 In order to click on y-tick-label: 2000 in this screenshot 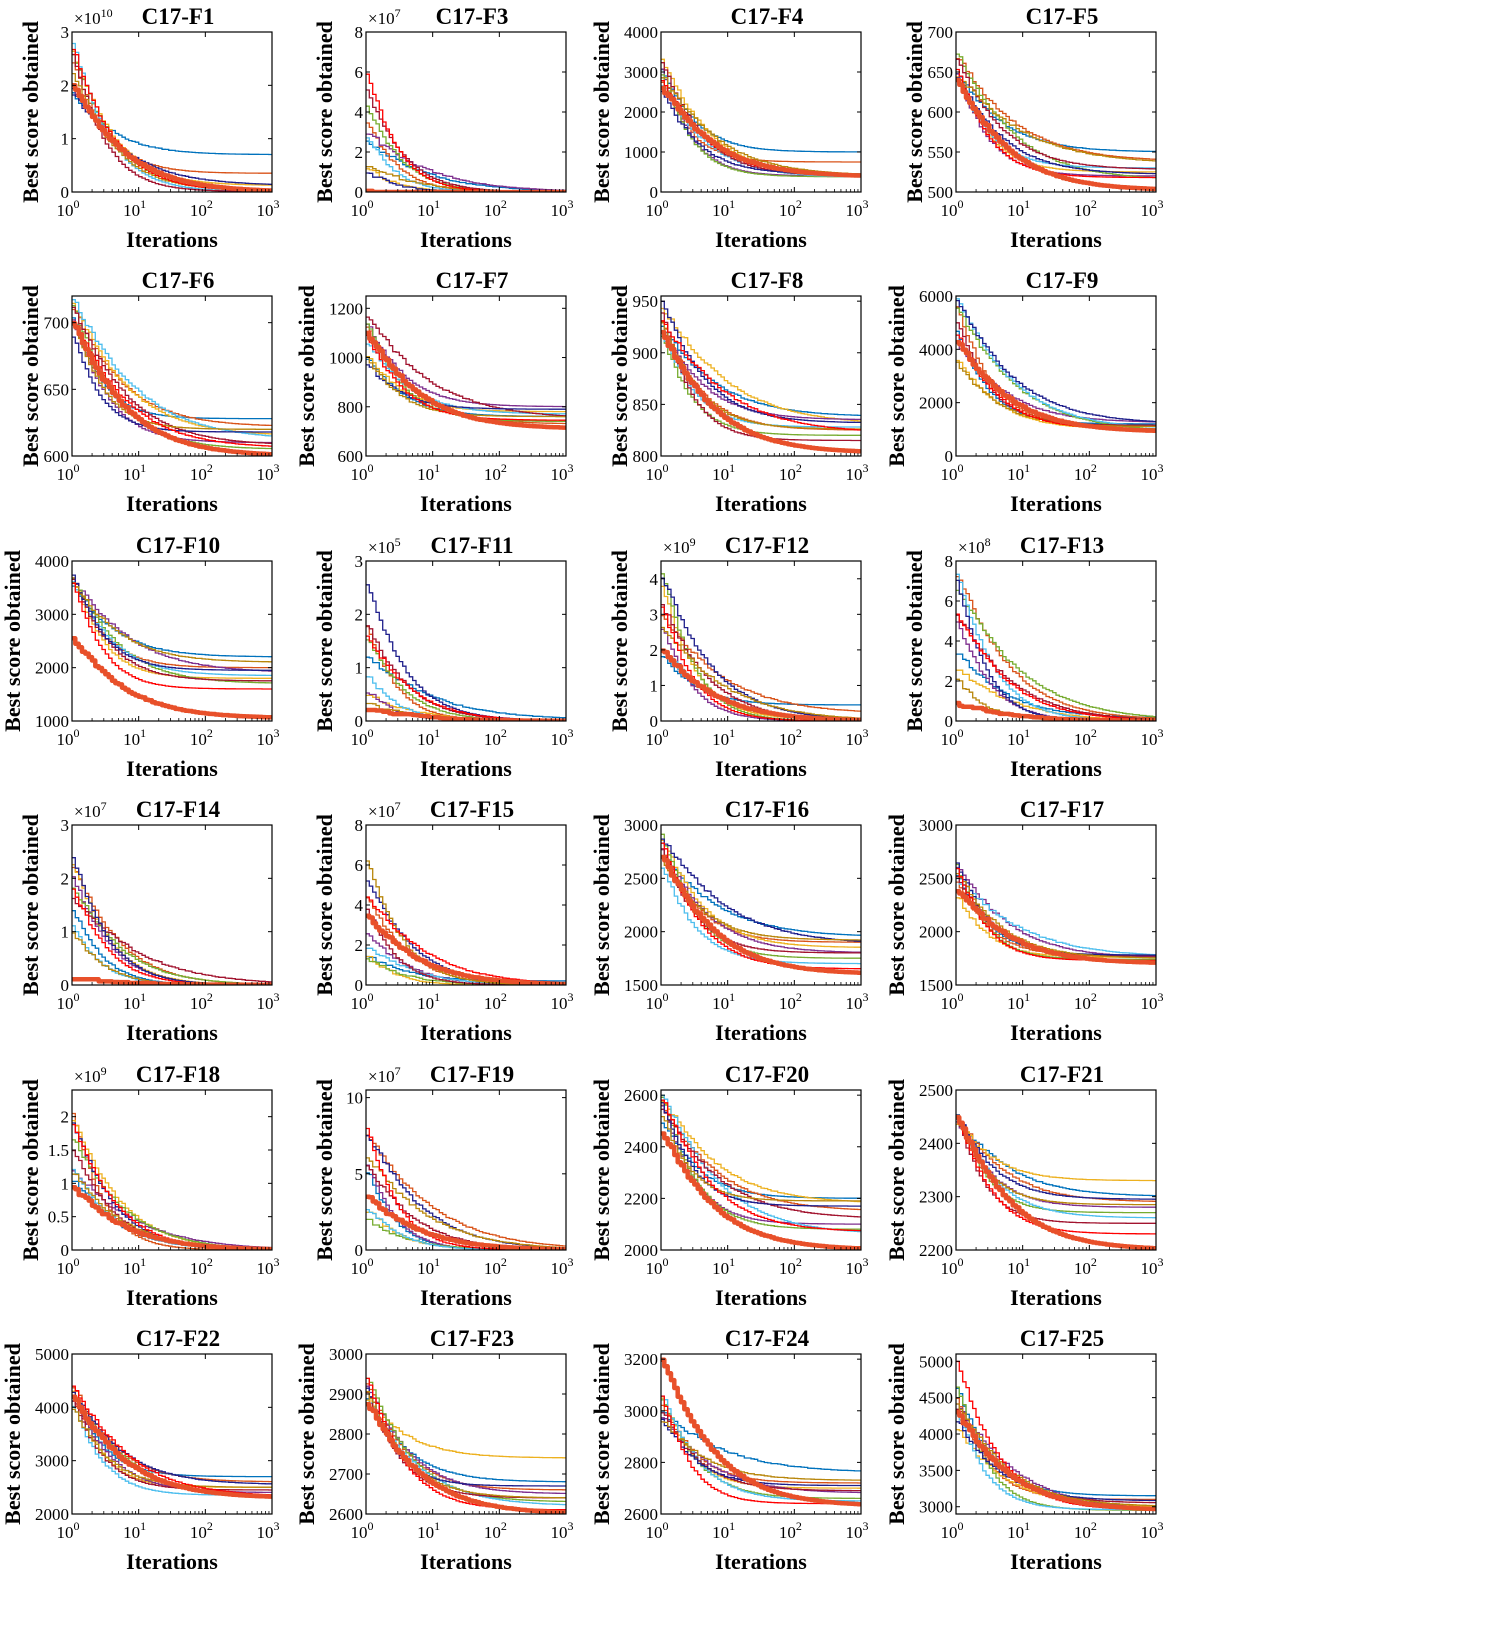, I will do `click(936, 932)`.